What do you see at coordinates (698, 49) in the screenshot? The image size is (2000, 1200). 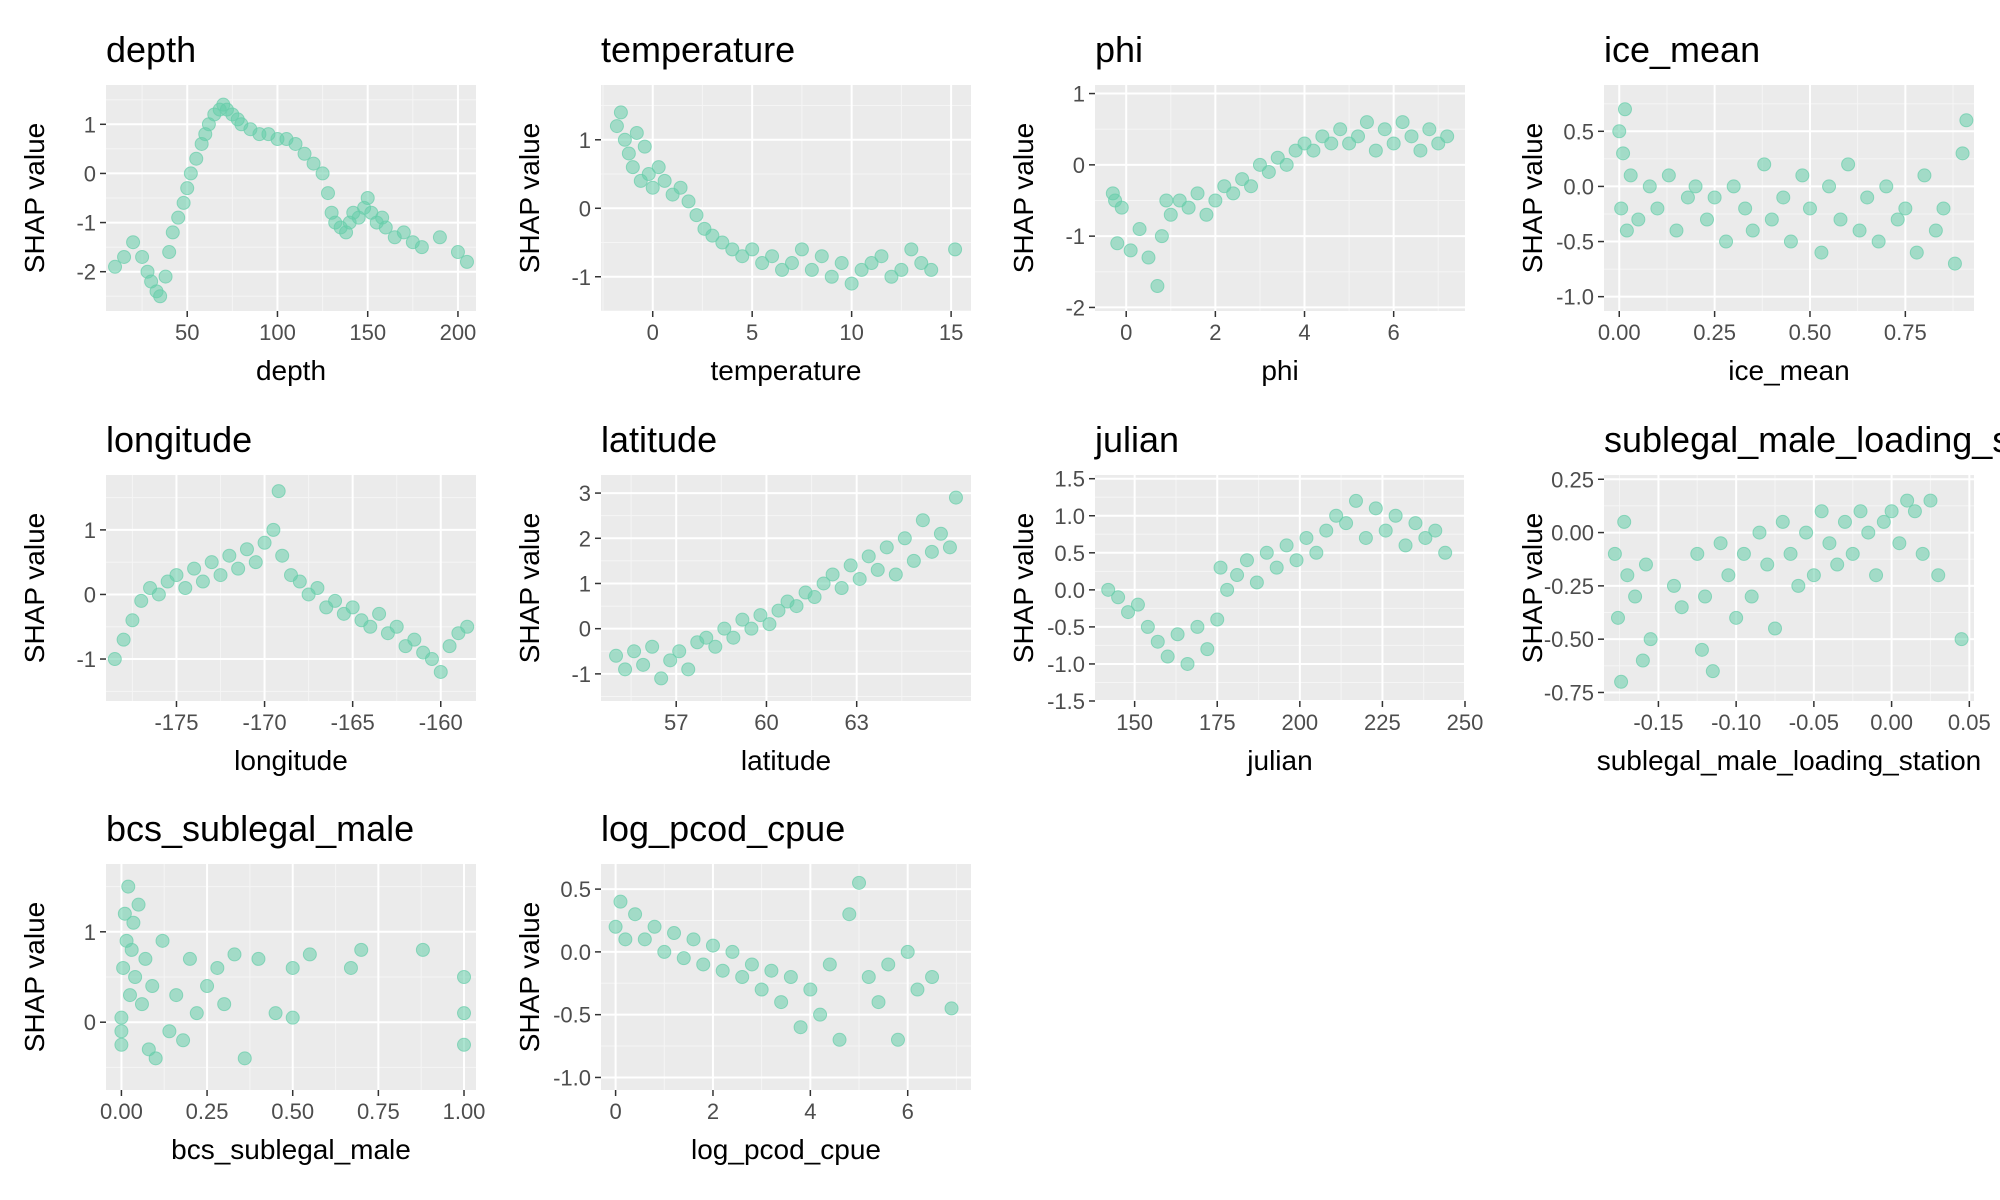 I see `panel-title: temperature` at bounding box center [698, 49].